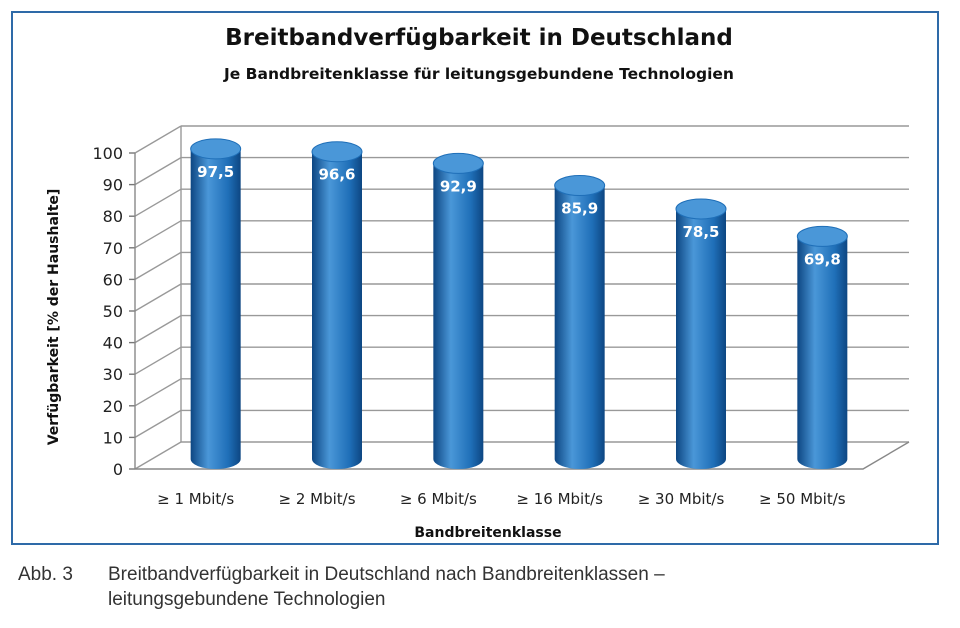  I want to click on x-tick-label: ≥ 6 Mbit/s, so click(438, 499).